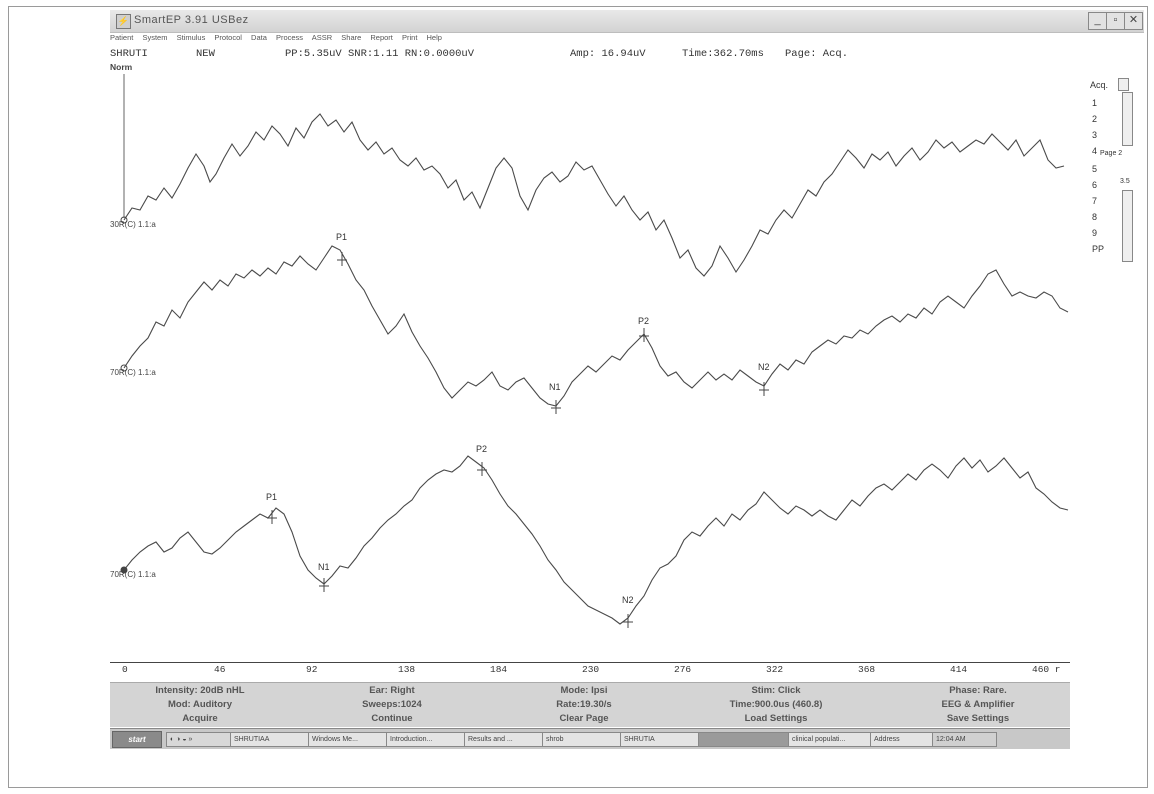 The height and width of the screenshot is (794, 1154). Describe the element at coordinates (1097, 21) in the screenshot. I see `minimize-icon: _` at that location.